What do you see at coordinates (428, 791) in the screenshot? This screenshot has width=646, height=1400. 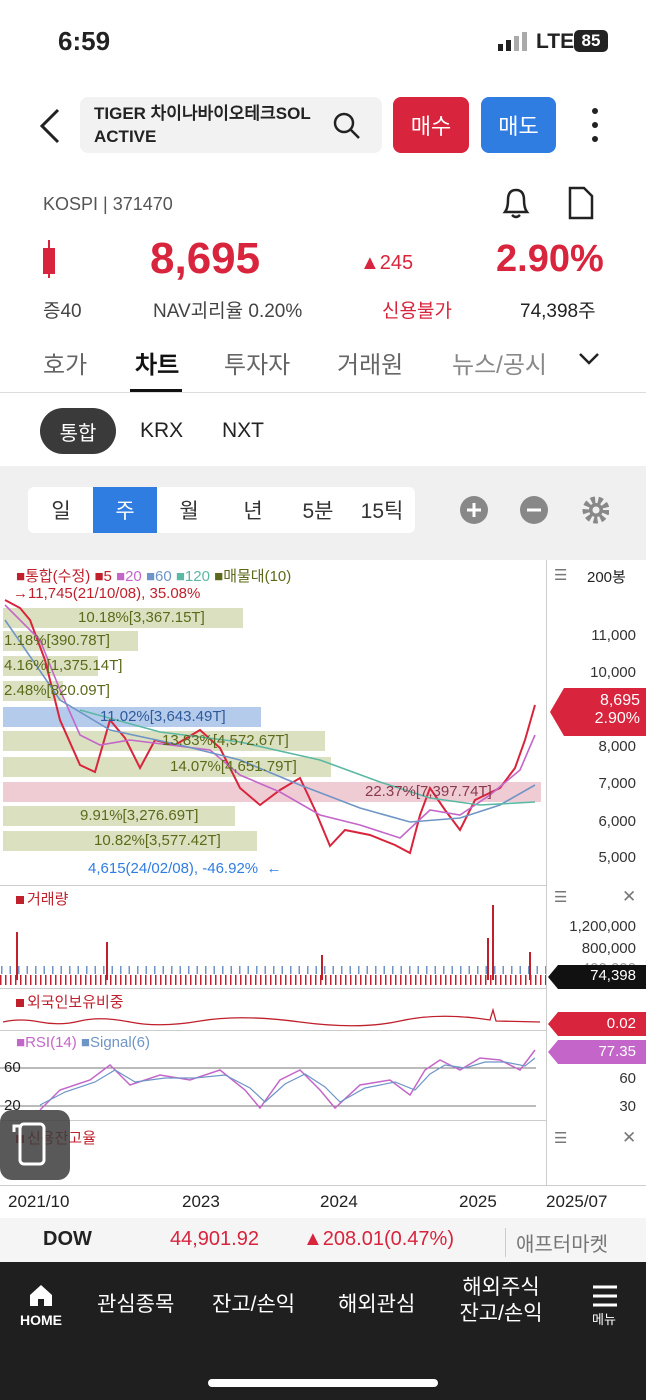 I see `volume-profile-label: 22.37%[7,397.74T]` at bounding box center [428, 791].